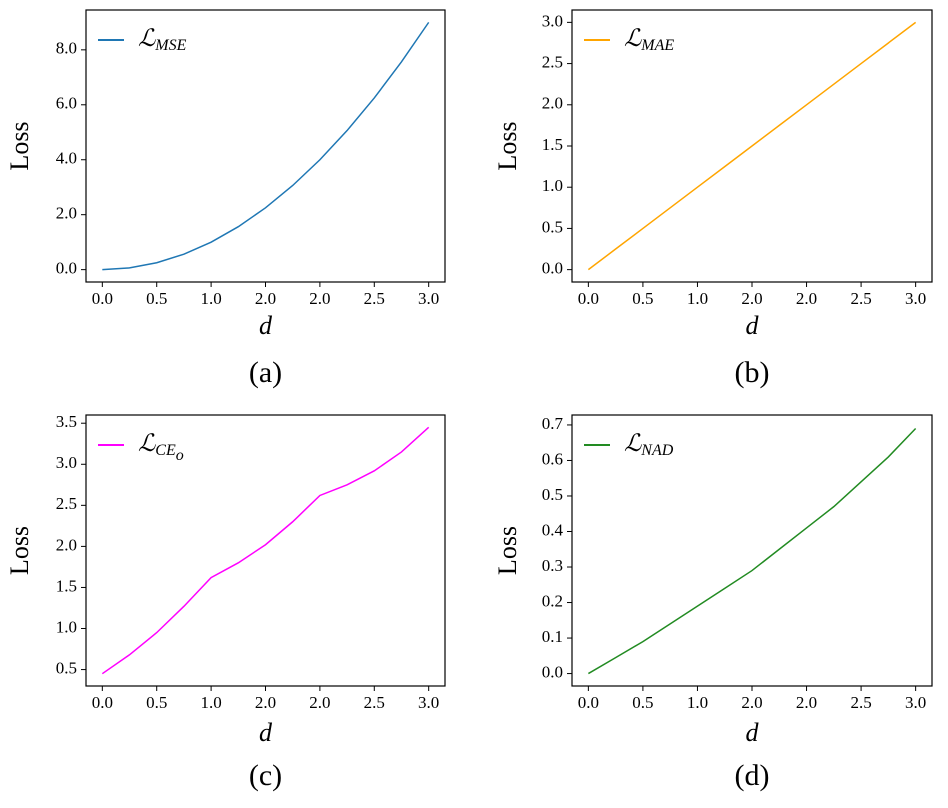  Describe the element at coordinates (66, 103) in the screenshot. I see `y-tick-label: 6.0` at that location.